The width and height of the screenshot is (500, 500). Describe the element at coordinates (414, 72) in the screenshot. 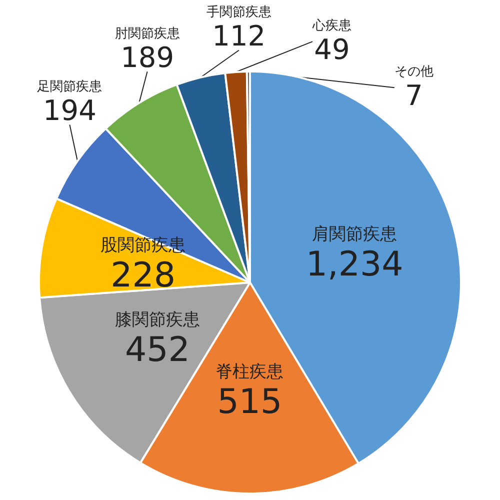

I see `slice-label: その他` at that location.